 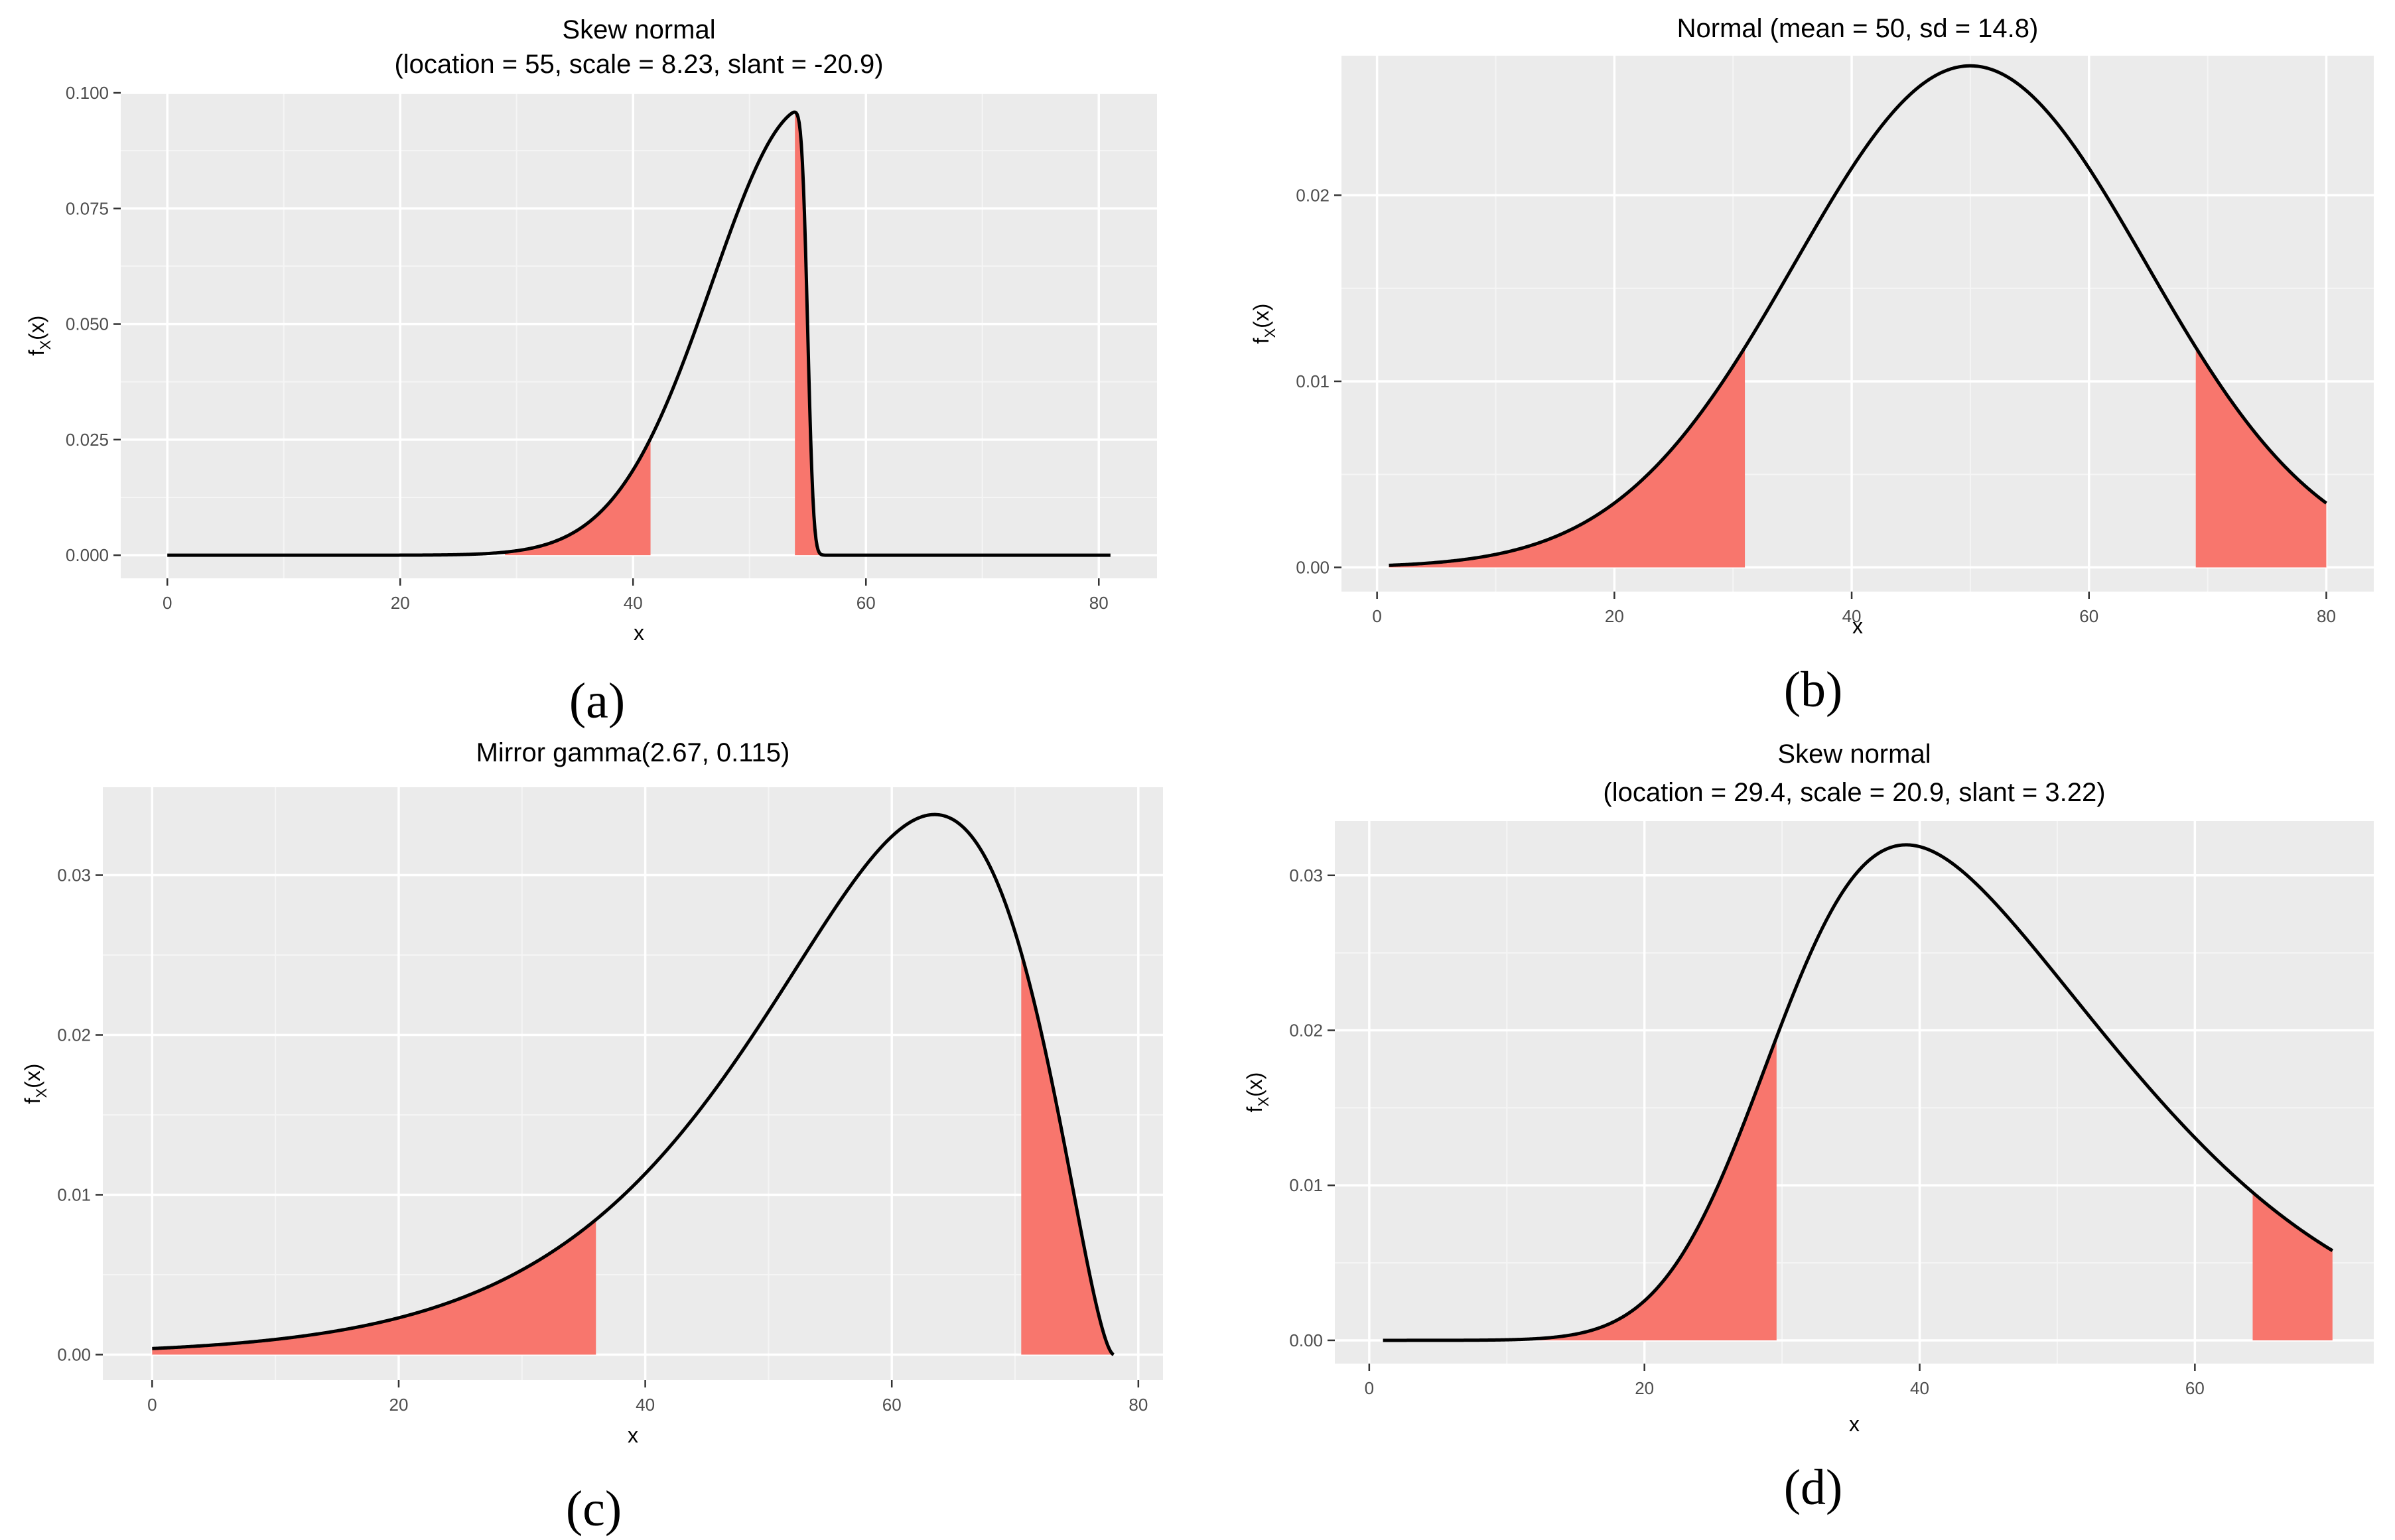 What do you see at coordinates (594, 1509) in the screenshot?
I see `panel-caption: (c)` at bounding box center [594, 1509].